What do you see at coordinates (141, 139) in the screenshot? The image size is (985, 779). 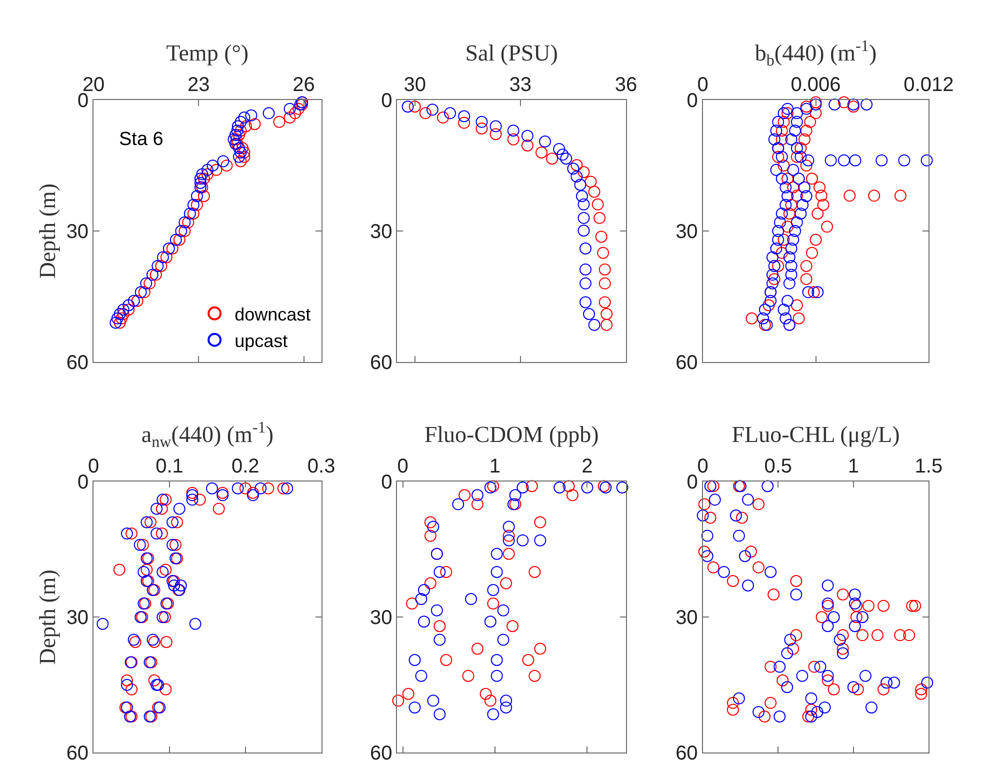 I see `annotation: Sta 6` at bounding box center [141, 139].